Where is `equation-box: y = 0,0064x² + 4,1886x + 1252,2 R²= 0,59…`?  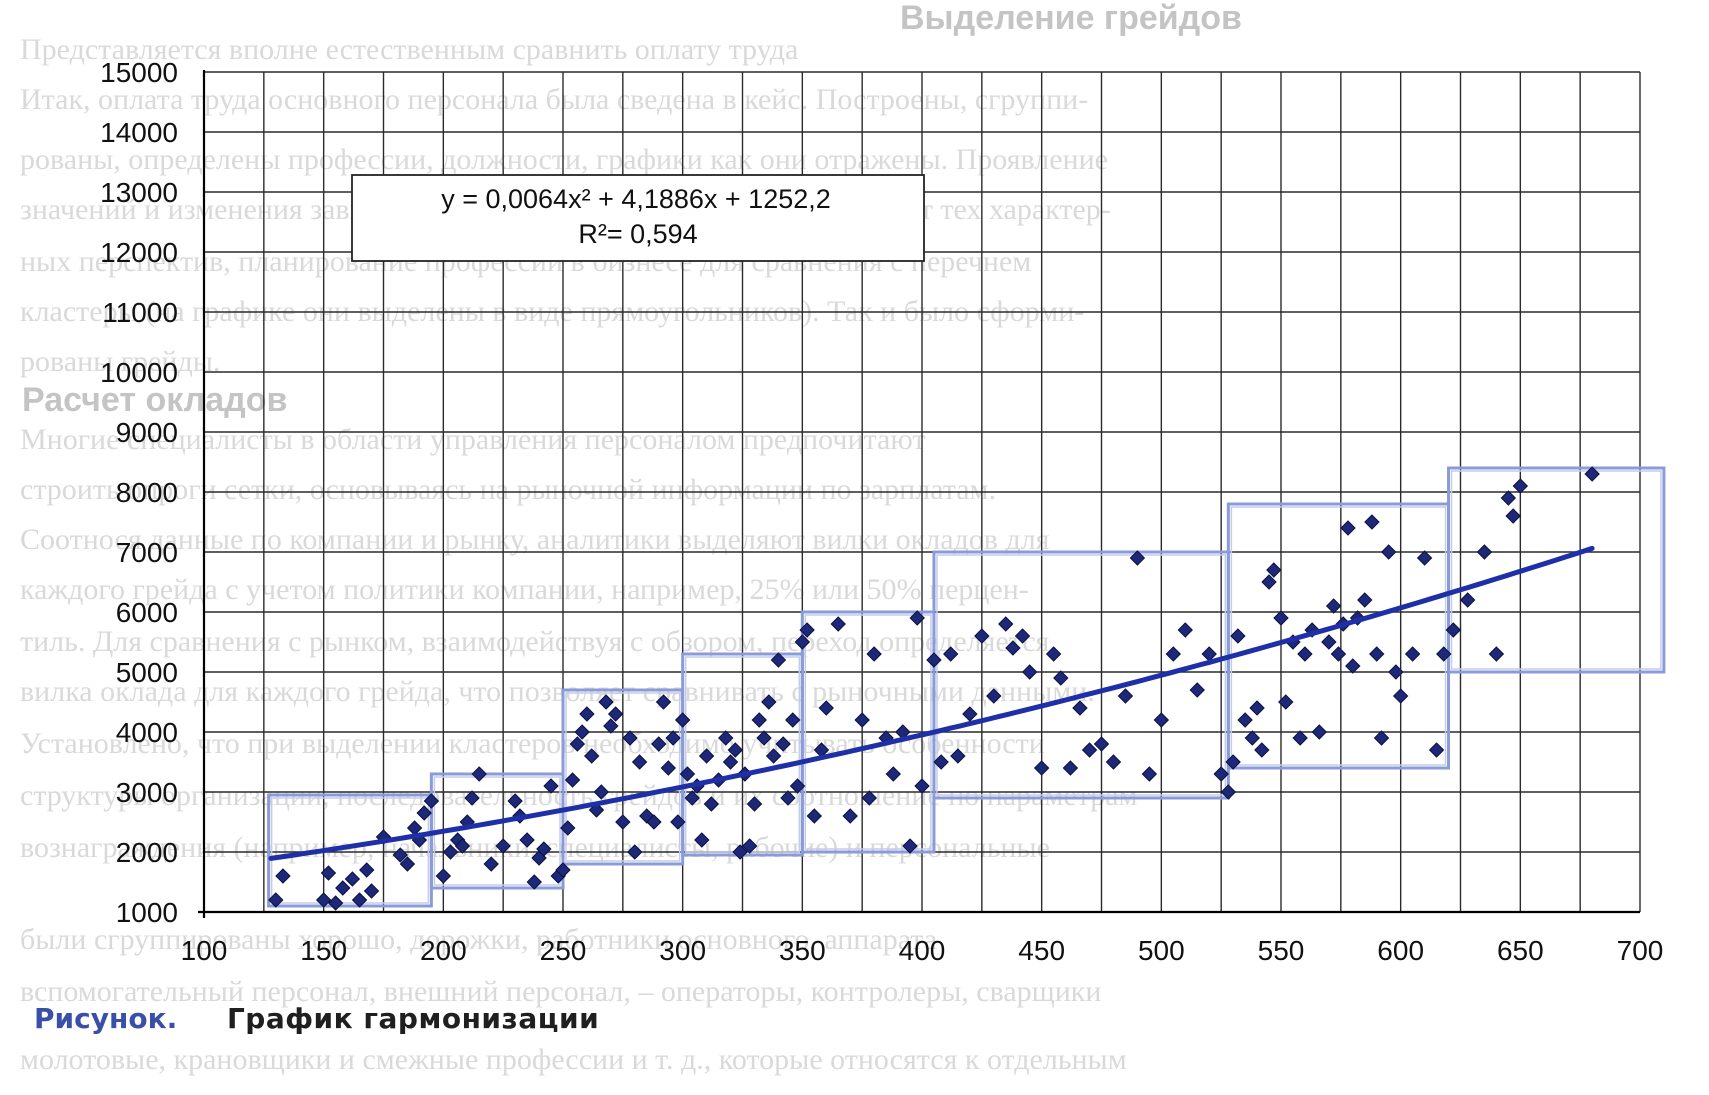
equation-box: y = 0,0064x² + 4,1886x + 1252,2 R²= 0,59… is located at coordinates (638, 218).